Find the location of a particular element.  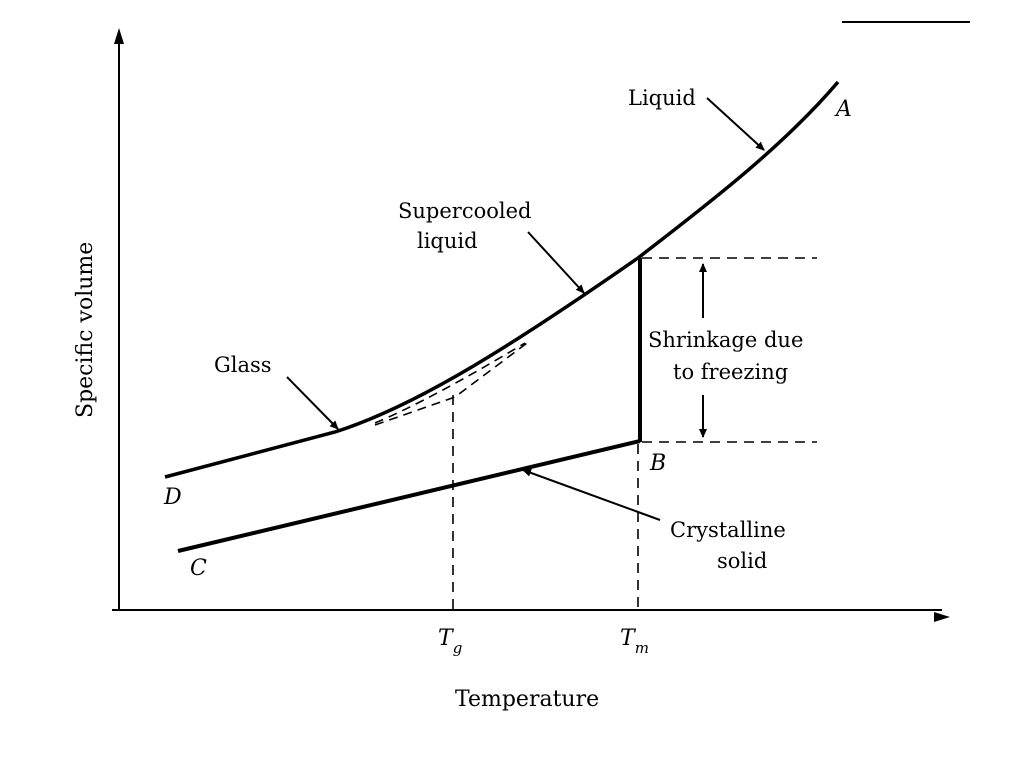

glass-transition-dashed-upper is located at coordinates (450, 383).